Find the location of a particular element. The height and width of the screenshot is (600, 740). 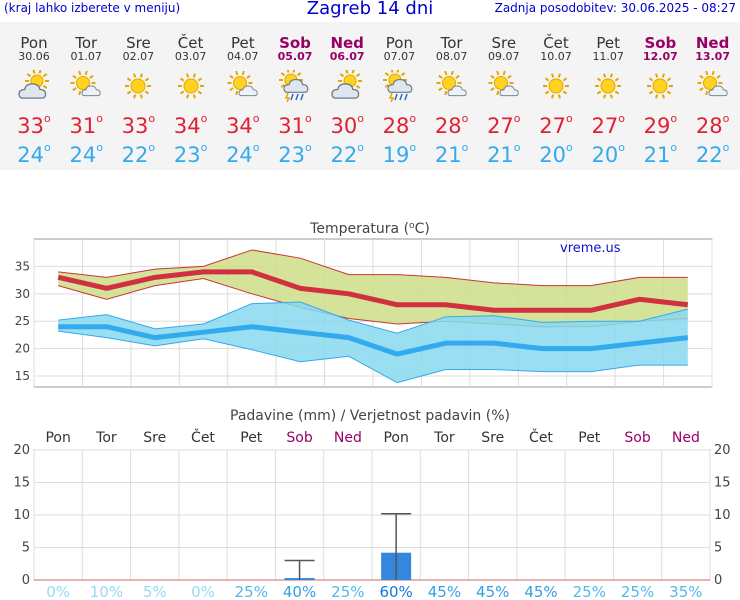

max-temperature: 29o is located at coordinates (660, 125).